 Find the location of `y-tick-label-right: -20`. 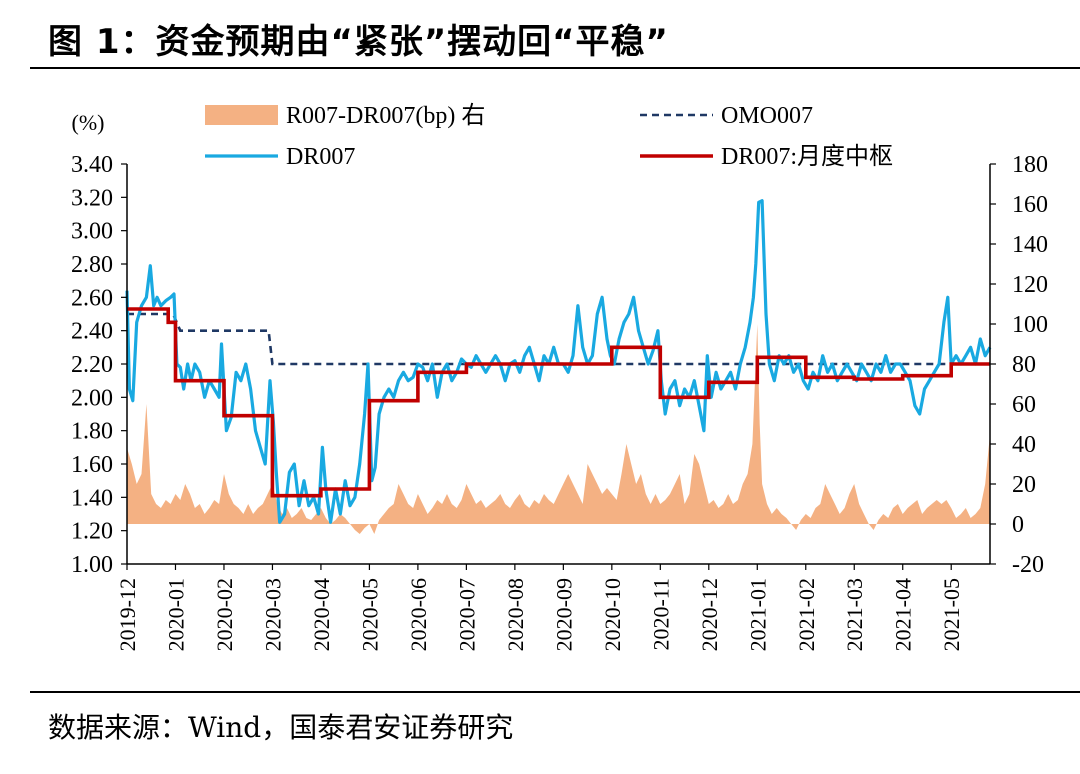

y-tick-label-right: -20 is located at coordinates (1028, 565).